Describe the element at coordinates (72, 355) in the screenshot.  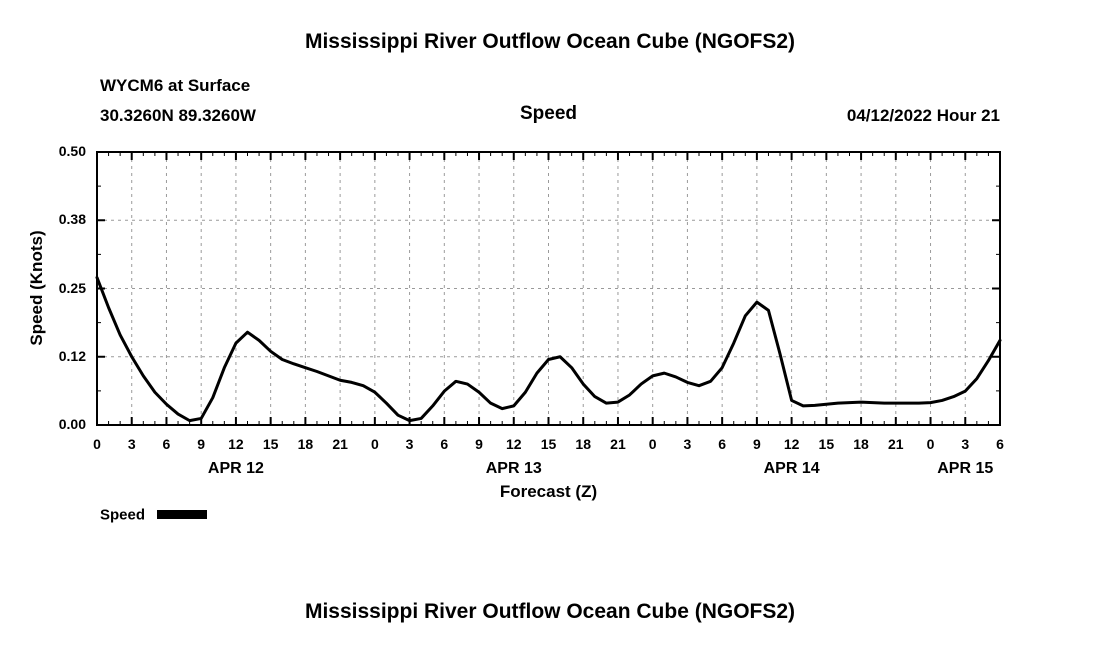
I see `y-tick-label: 0.12` at that location.